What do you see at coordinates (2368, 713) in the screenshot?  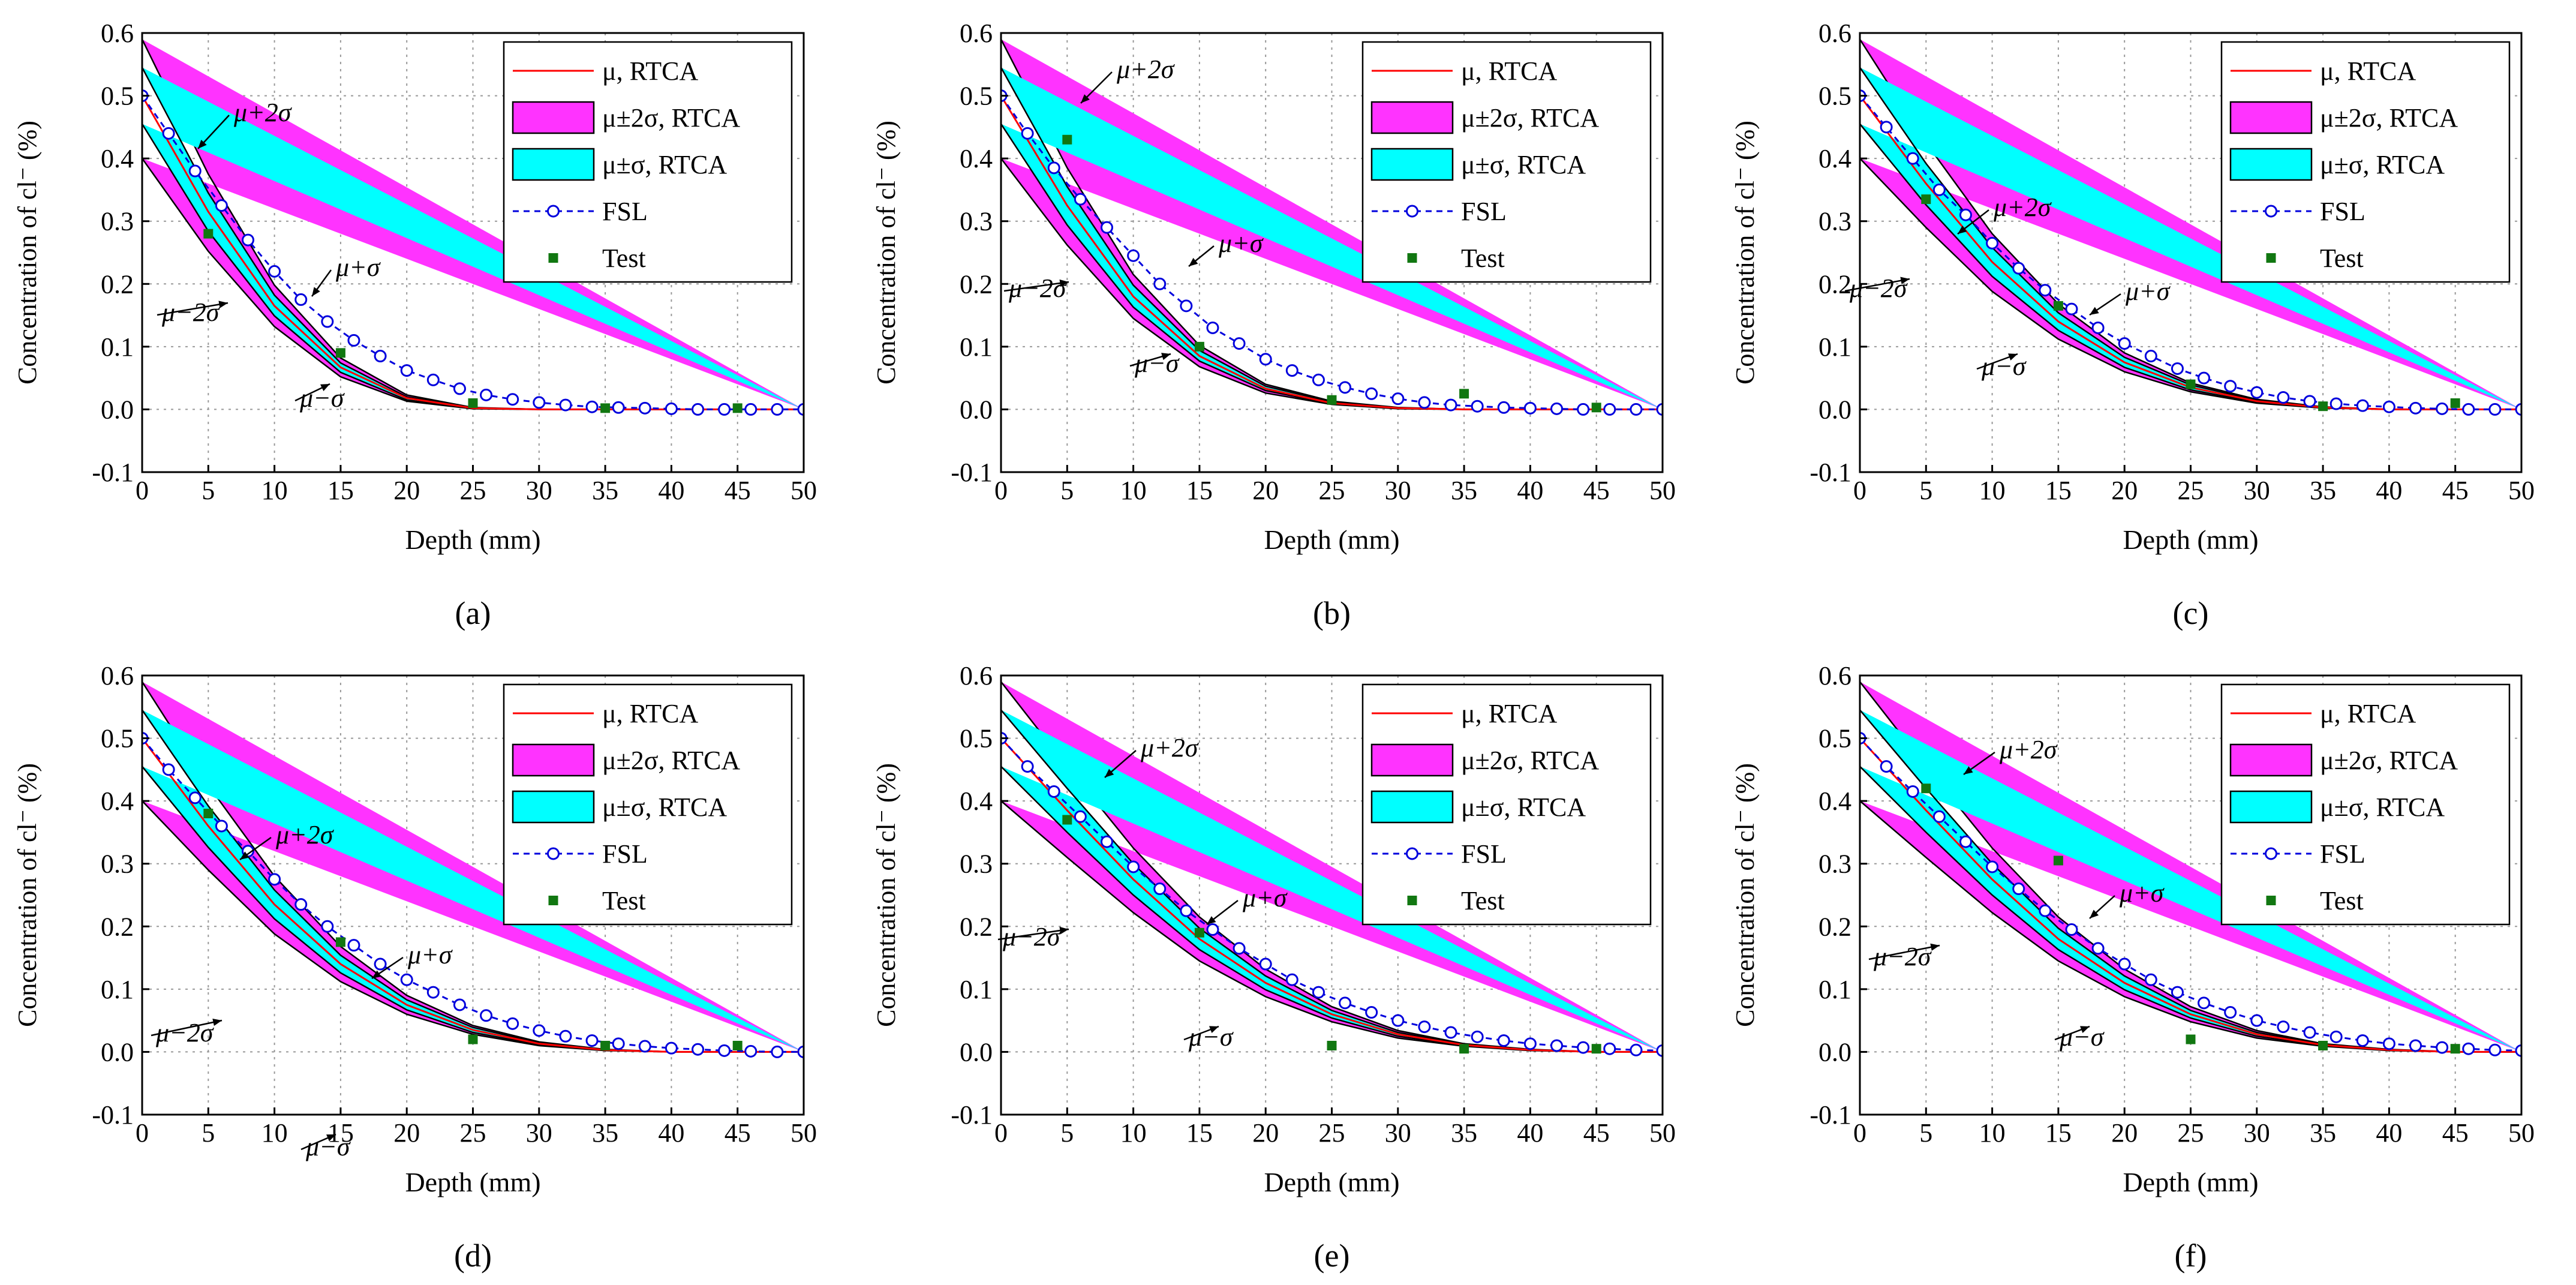 I see `legend-label: μ, RTCA` at bounding box center [2368, 713].